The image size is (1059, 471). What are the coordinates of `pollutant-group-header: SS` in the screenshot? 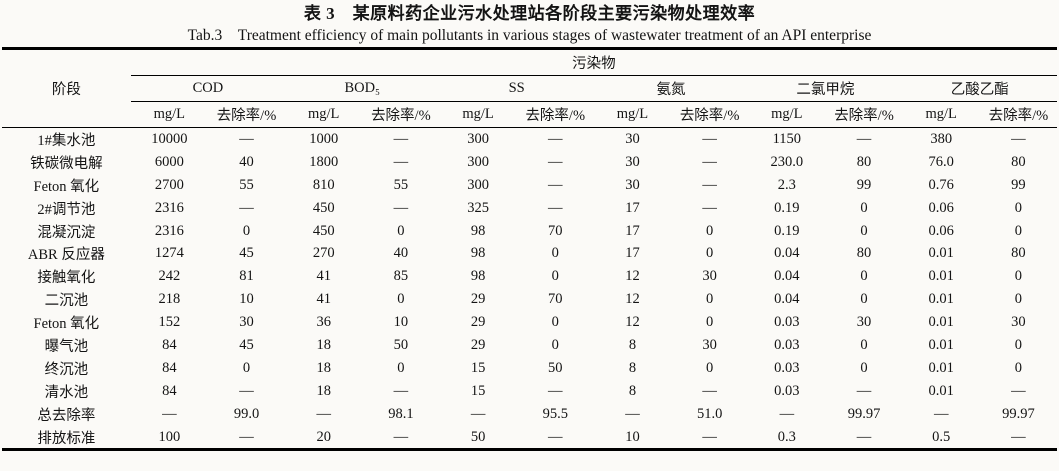 It's located at (516, 88).